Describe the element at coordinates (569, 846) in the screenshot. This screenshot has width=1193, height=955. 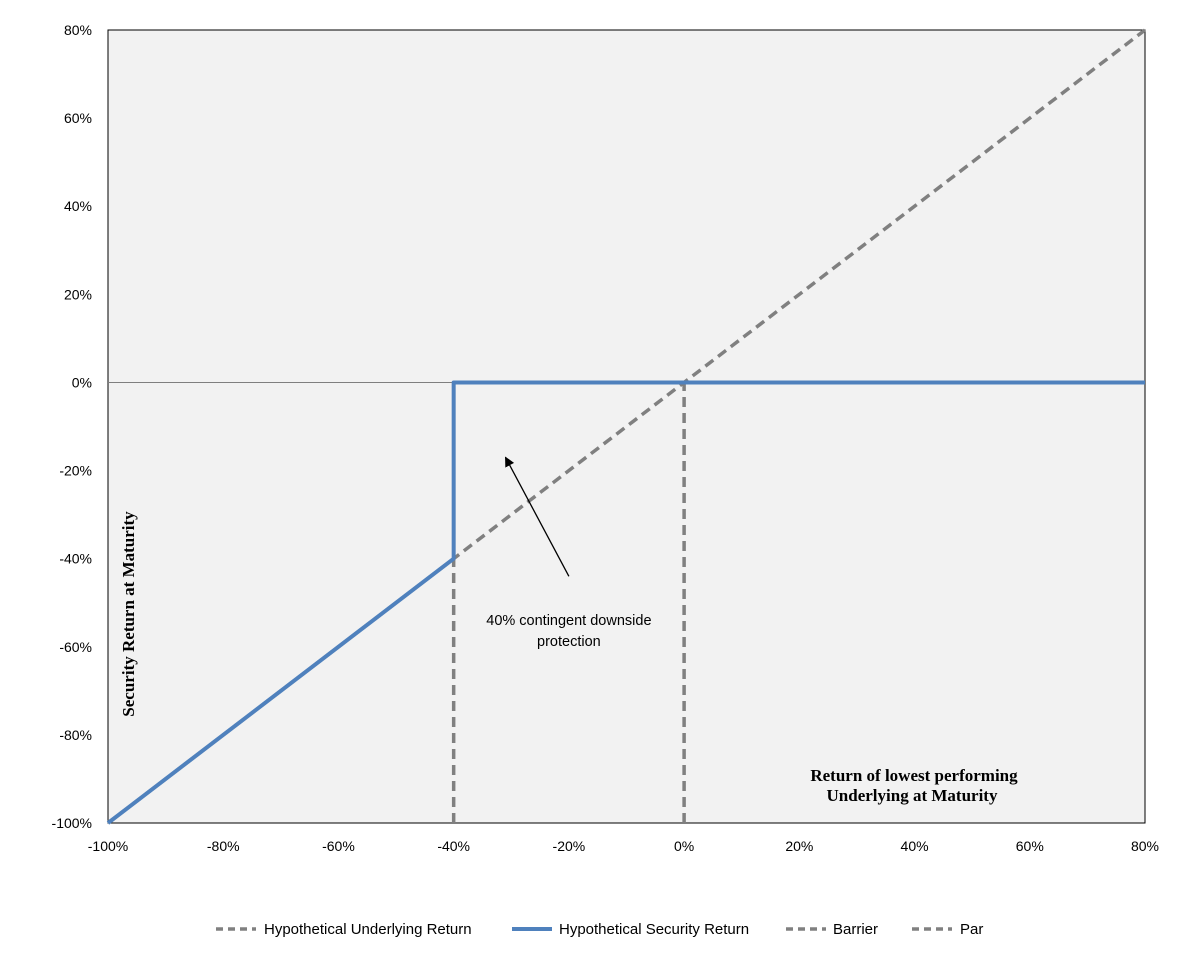
I see `x-tick-label: -20%` at that location.